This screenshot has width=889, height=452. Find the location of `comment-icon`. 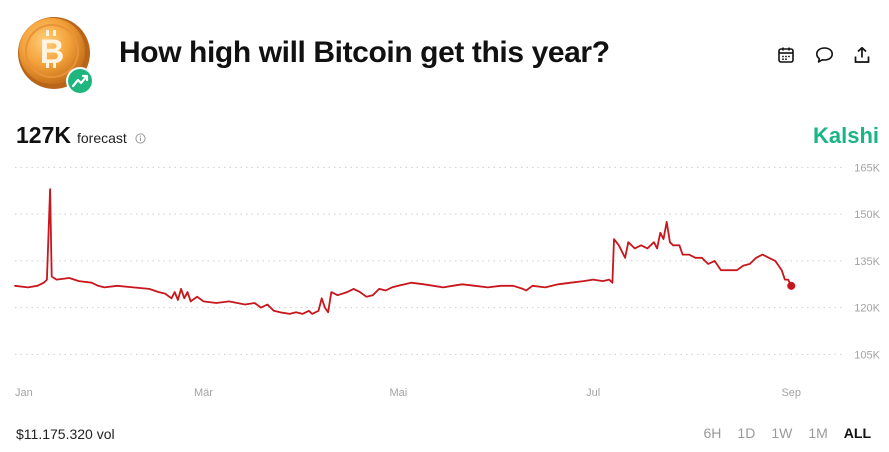

comment-icon is located at coordinates (824, 55).